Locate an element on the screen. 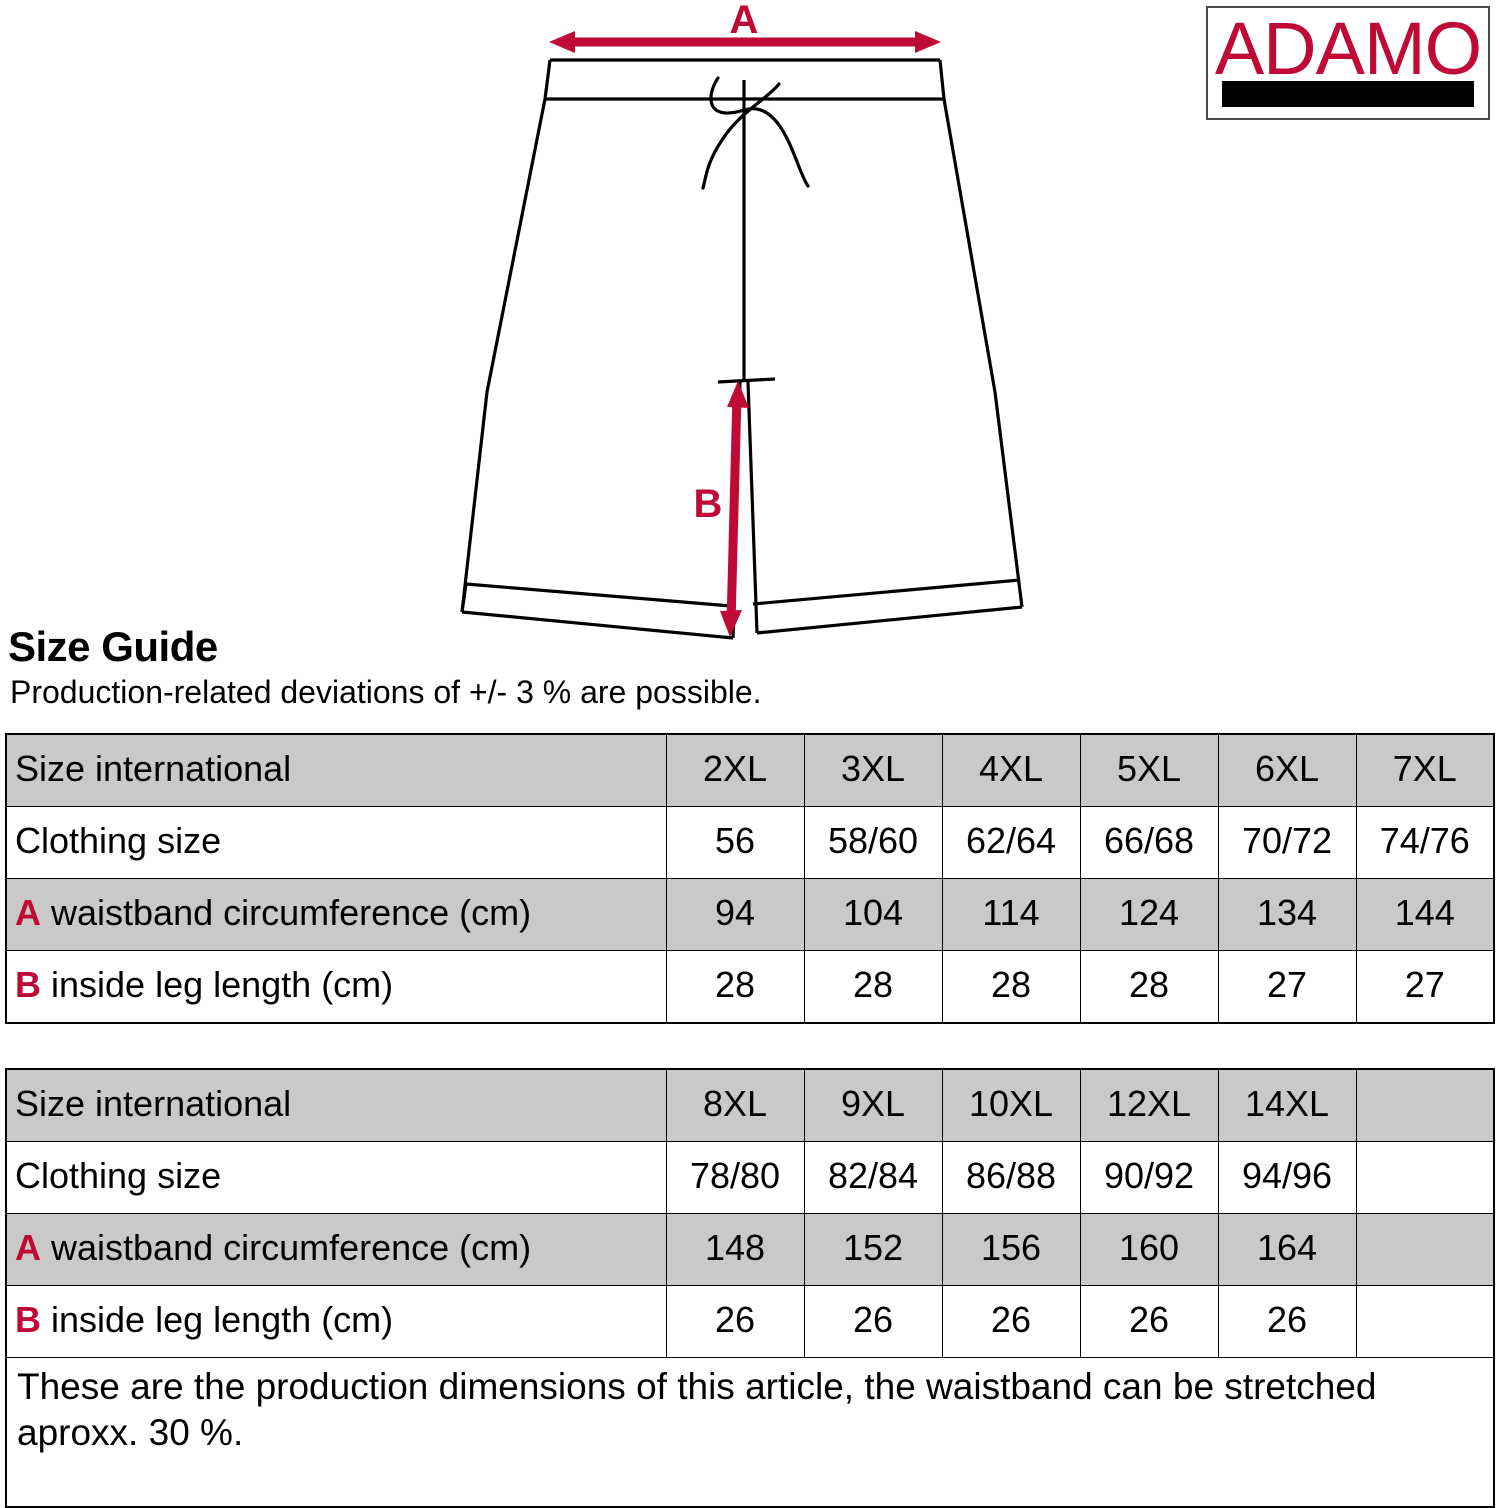 This screenshot has height=1508, width=1500. table-cell: 114 is located at coordinates (1011, 914).